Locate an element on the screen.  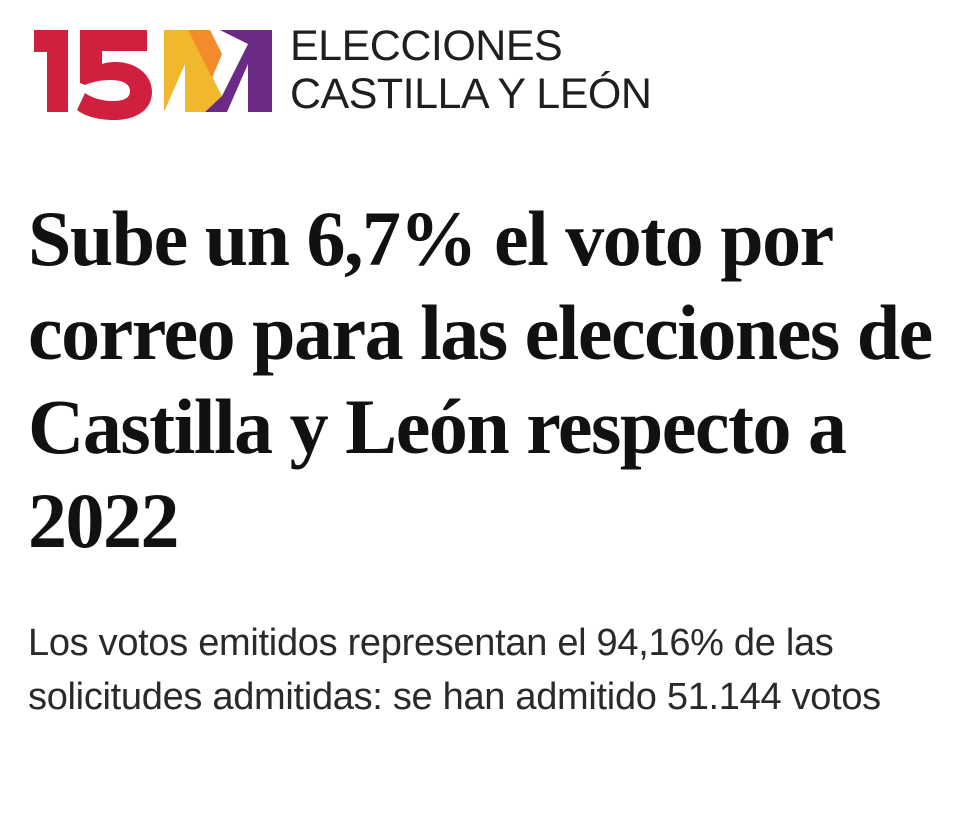
15m-logo is located at coordinates (152, 70).